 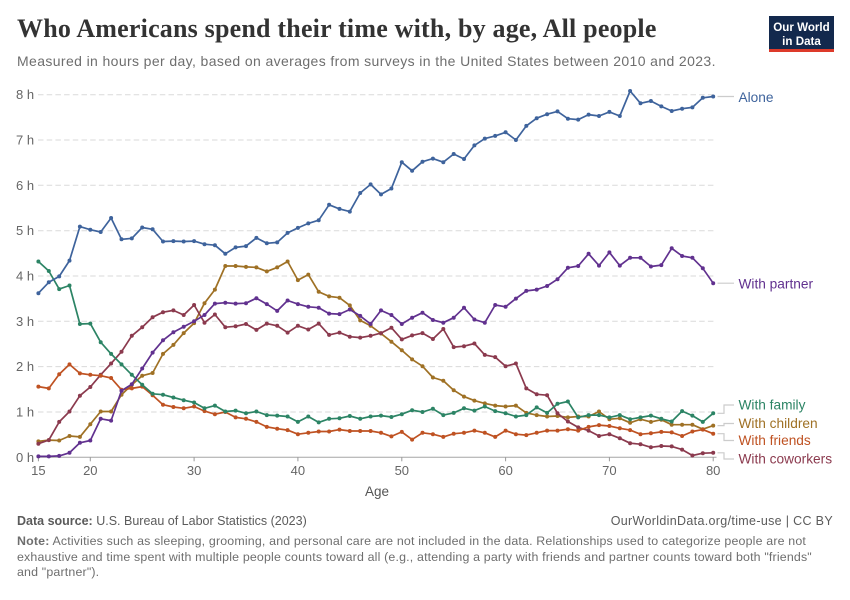 What do you see at coordinates (786, 459) in the screenshot?
I see `svg-text: With coworkers` at bounding box center [786, 459].